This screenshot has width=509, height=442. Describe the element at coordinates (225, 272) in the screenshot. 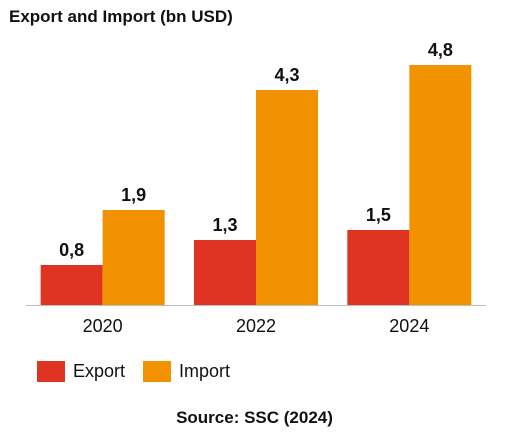

I see `bar-export-2022` at that location.